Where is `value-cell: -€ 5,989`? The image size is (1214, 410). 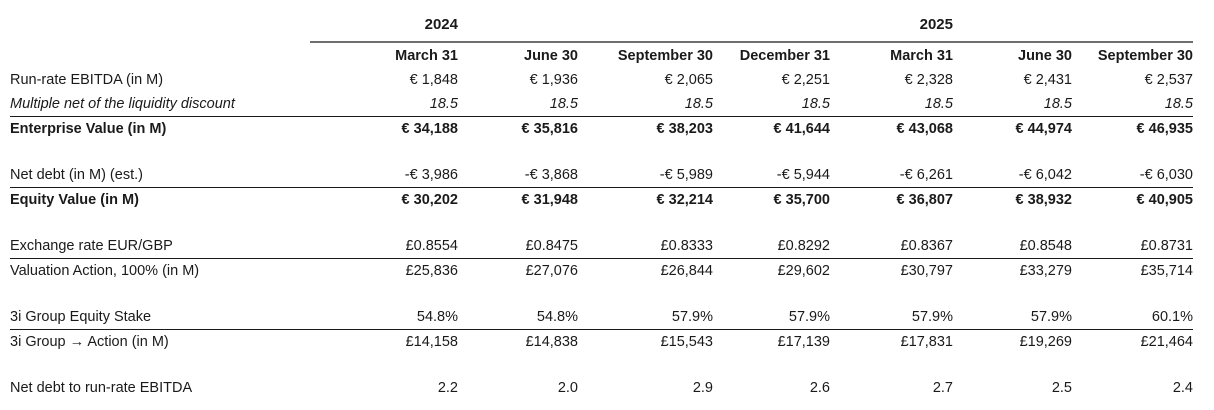 value-cell: -€ 5,989 is located at coordinates (686, 175).